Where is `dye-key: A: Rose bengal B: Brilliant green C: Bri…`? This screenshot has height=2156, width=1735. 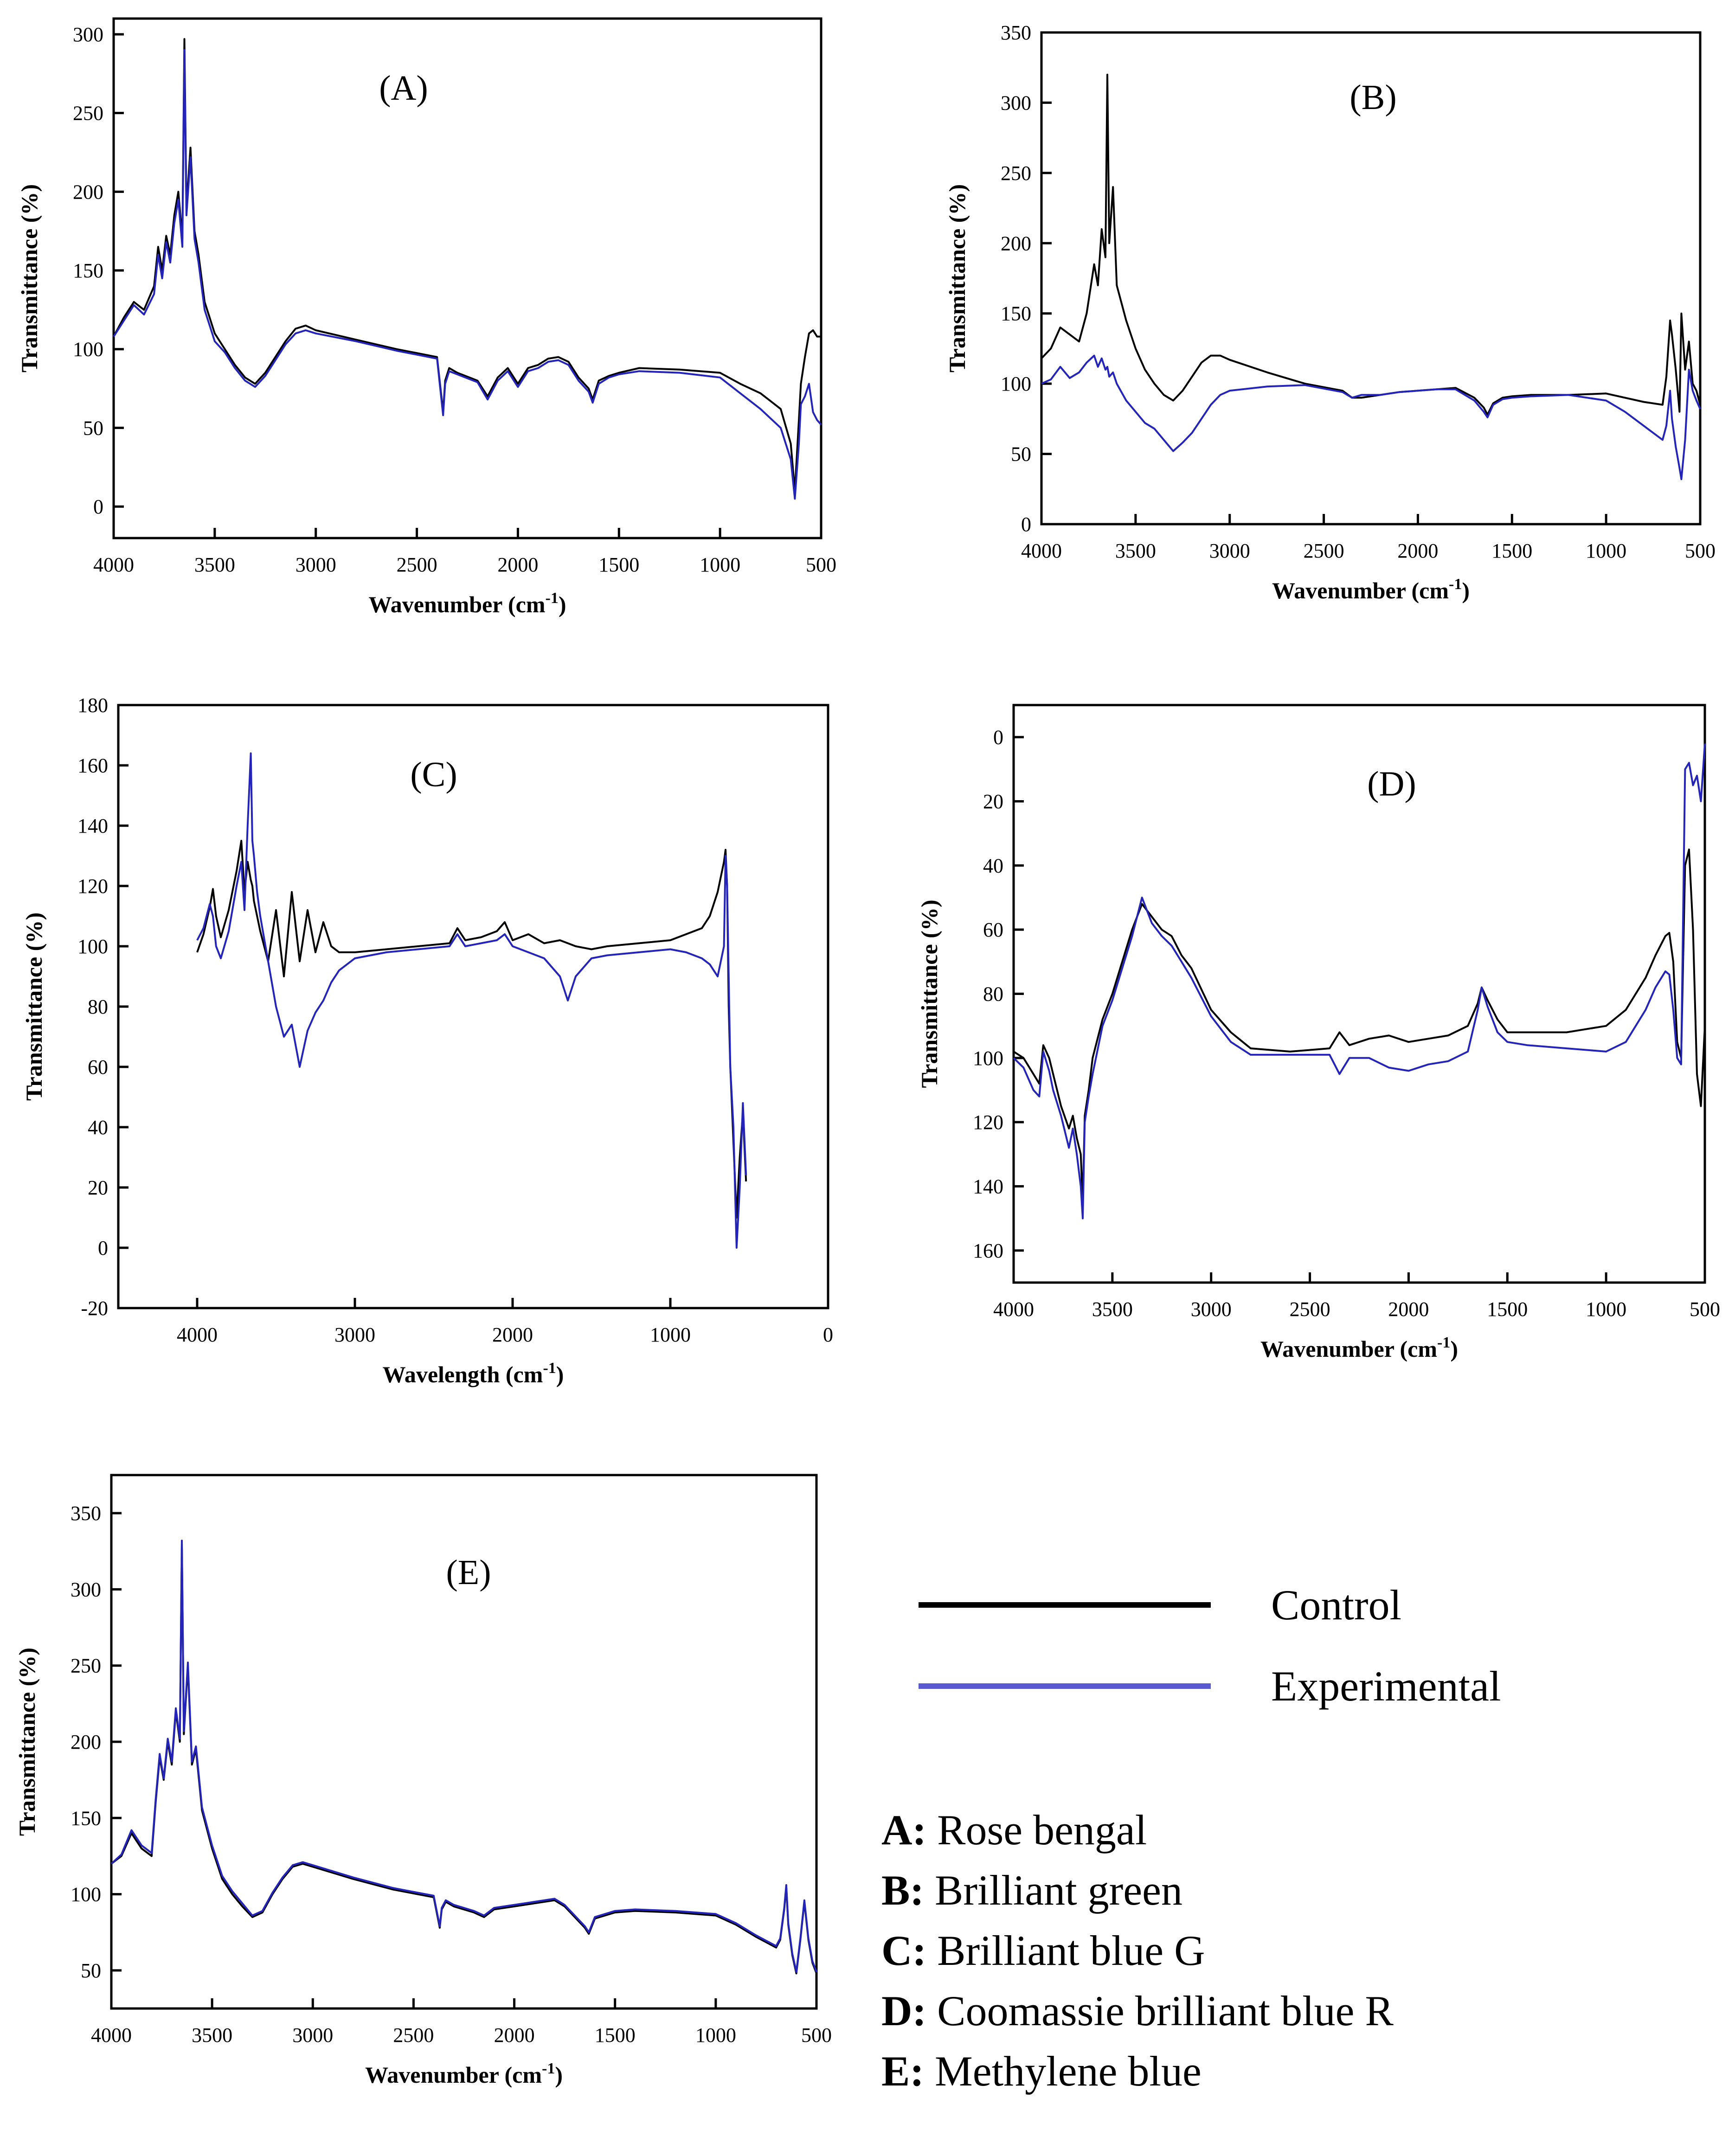 dye-key: A: Rose bengal B: Brilliant green C: Bri… is located at coordinates (1299, 1951).